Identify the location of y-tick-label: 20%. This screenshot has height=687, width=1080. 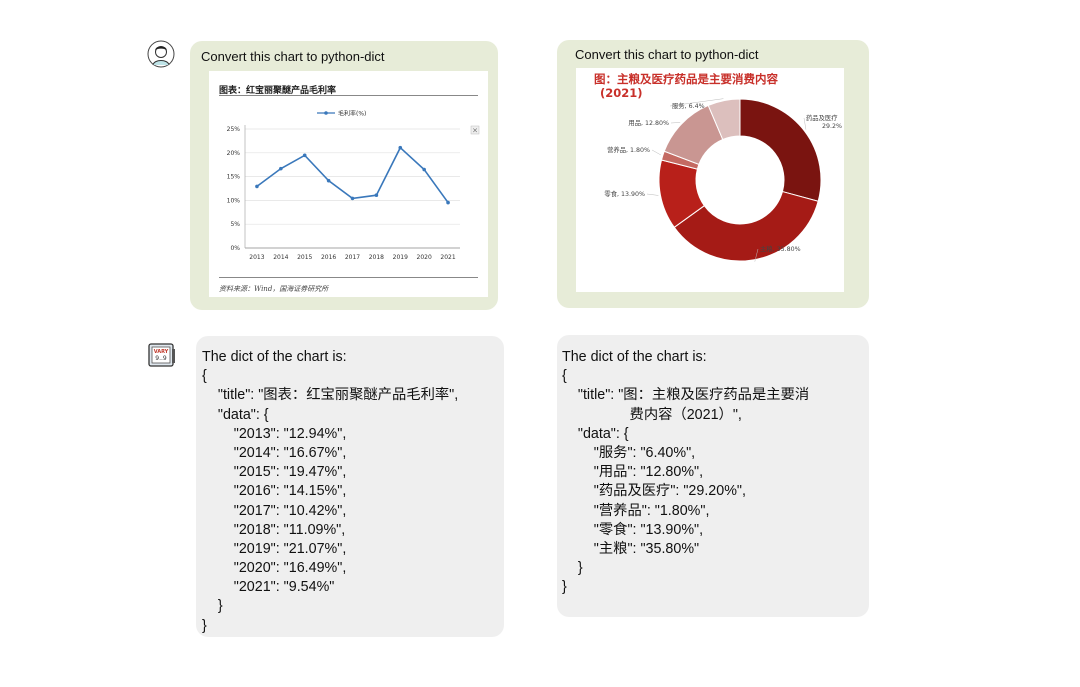
(234, 153).